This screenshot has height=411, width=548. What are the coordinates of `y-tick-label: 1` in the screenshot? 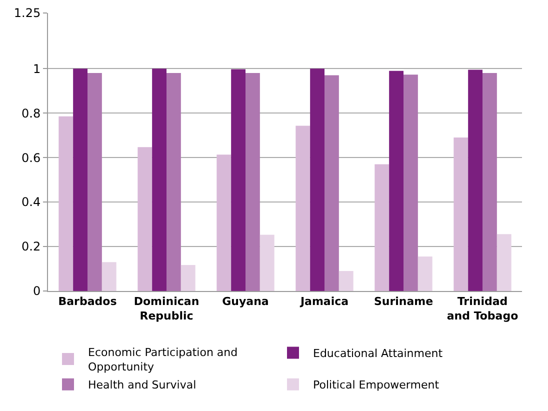 It's located at (36, 69).